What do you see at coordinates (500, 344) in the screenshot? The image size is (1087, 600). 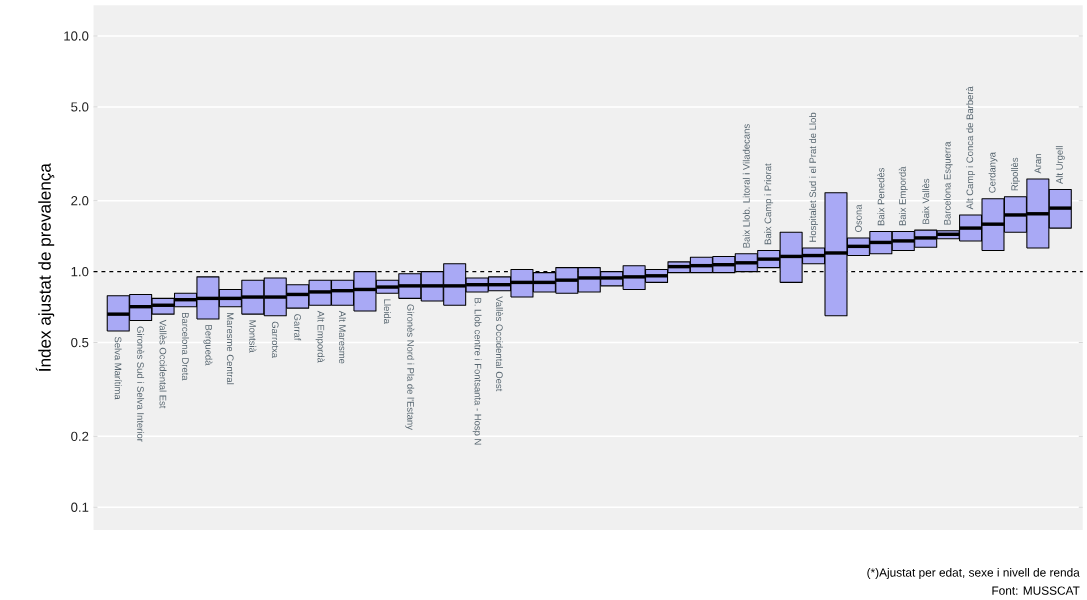 I see `x-tick-label: Vallès Occidental Oest` at bounding box center [500, 344].